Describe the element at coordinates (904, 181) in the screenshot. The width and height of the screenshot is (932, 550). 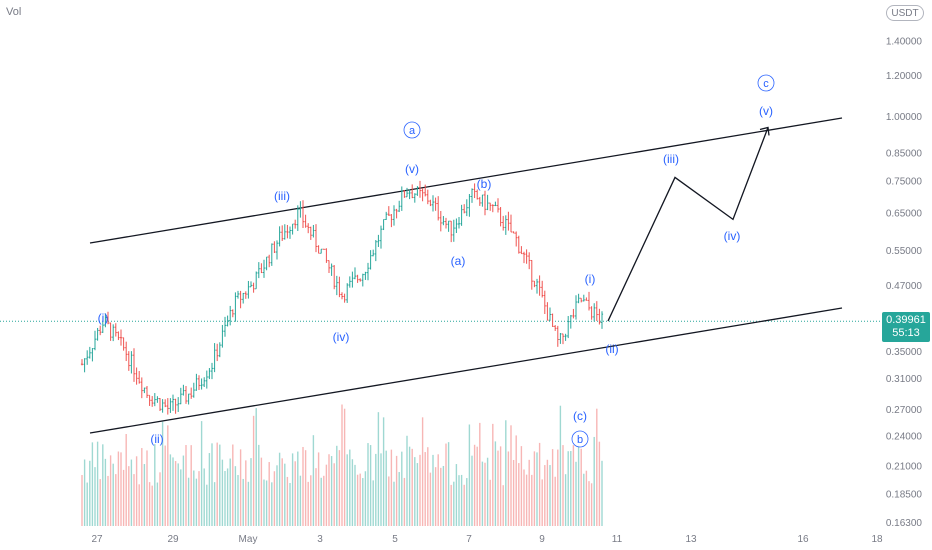
I see `price-tick-label: 0.75000` at that location.